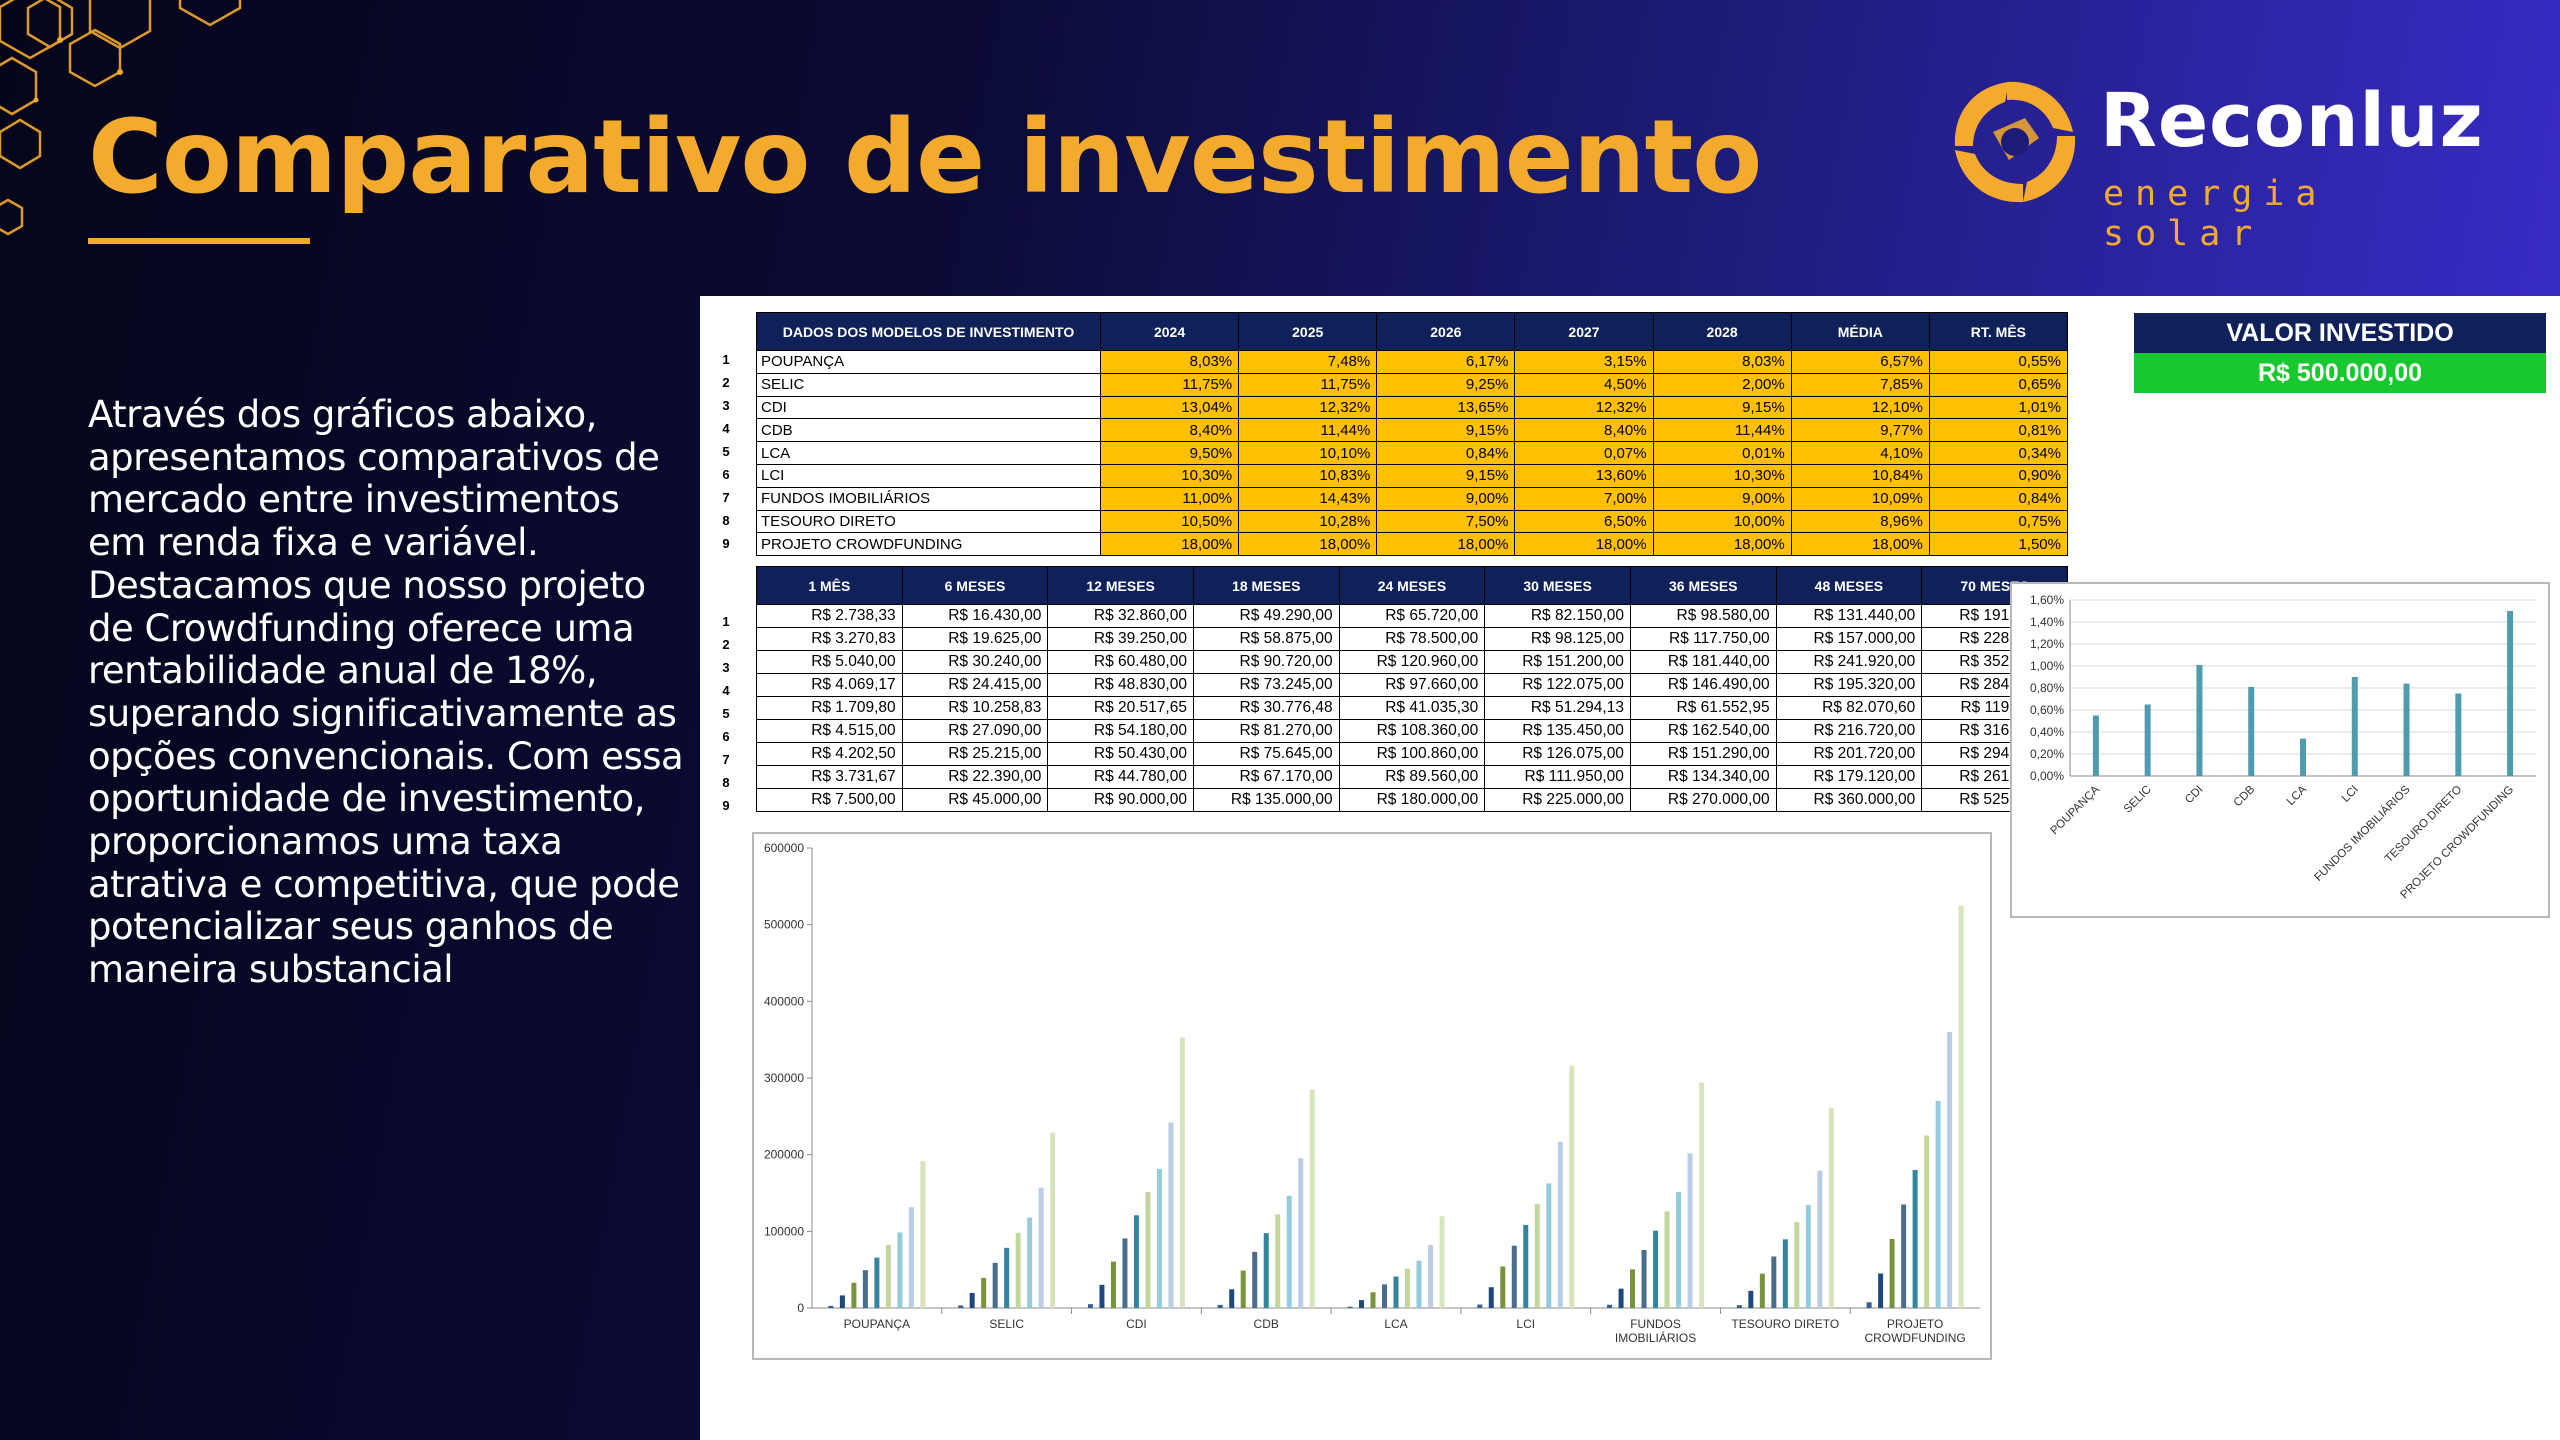 The height and width of the screenshot is (1440, 2560). I want to click on return-value-cell: R$ 2.738,33, so click(829, 616).